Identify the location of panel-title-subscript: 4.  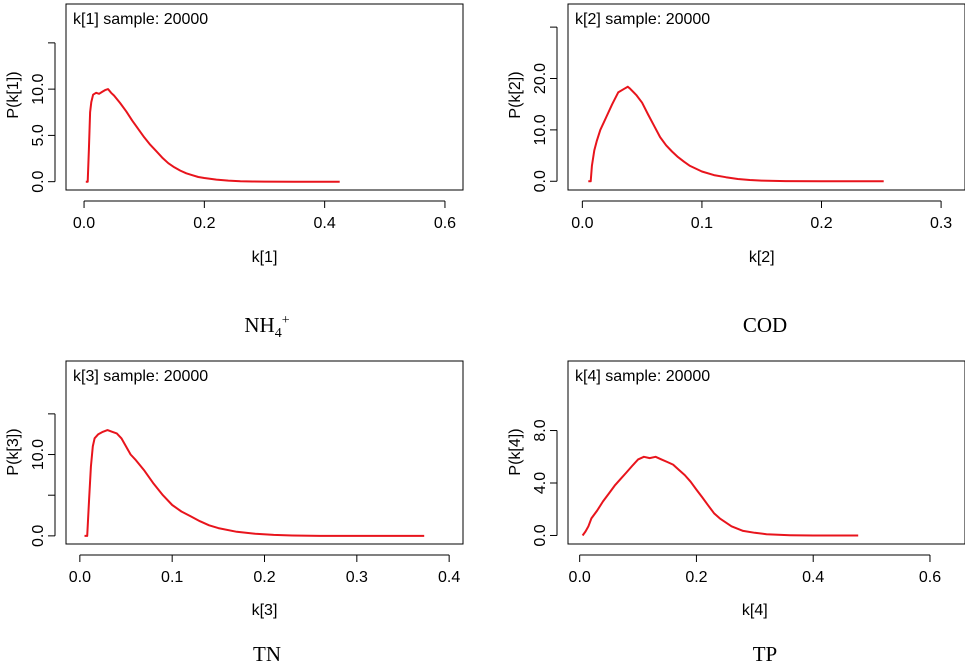
(278, 333).